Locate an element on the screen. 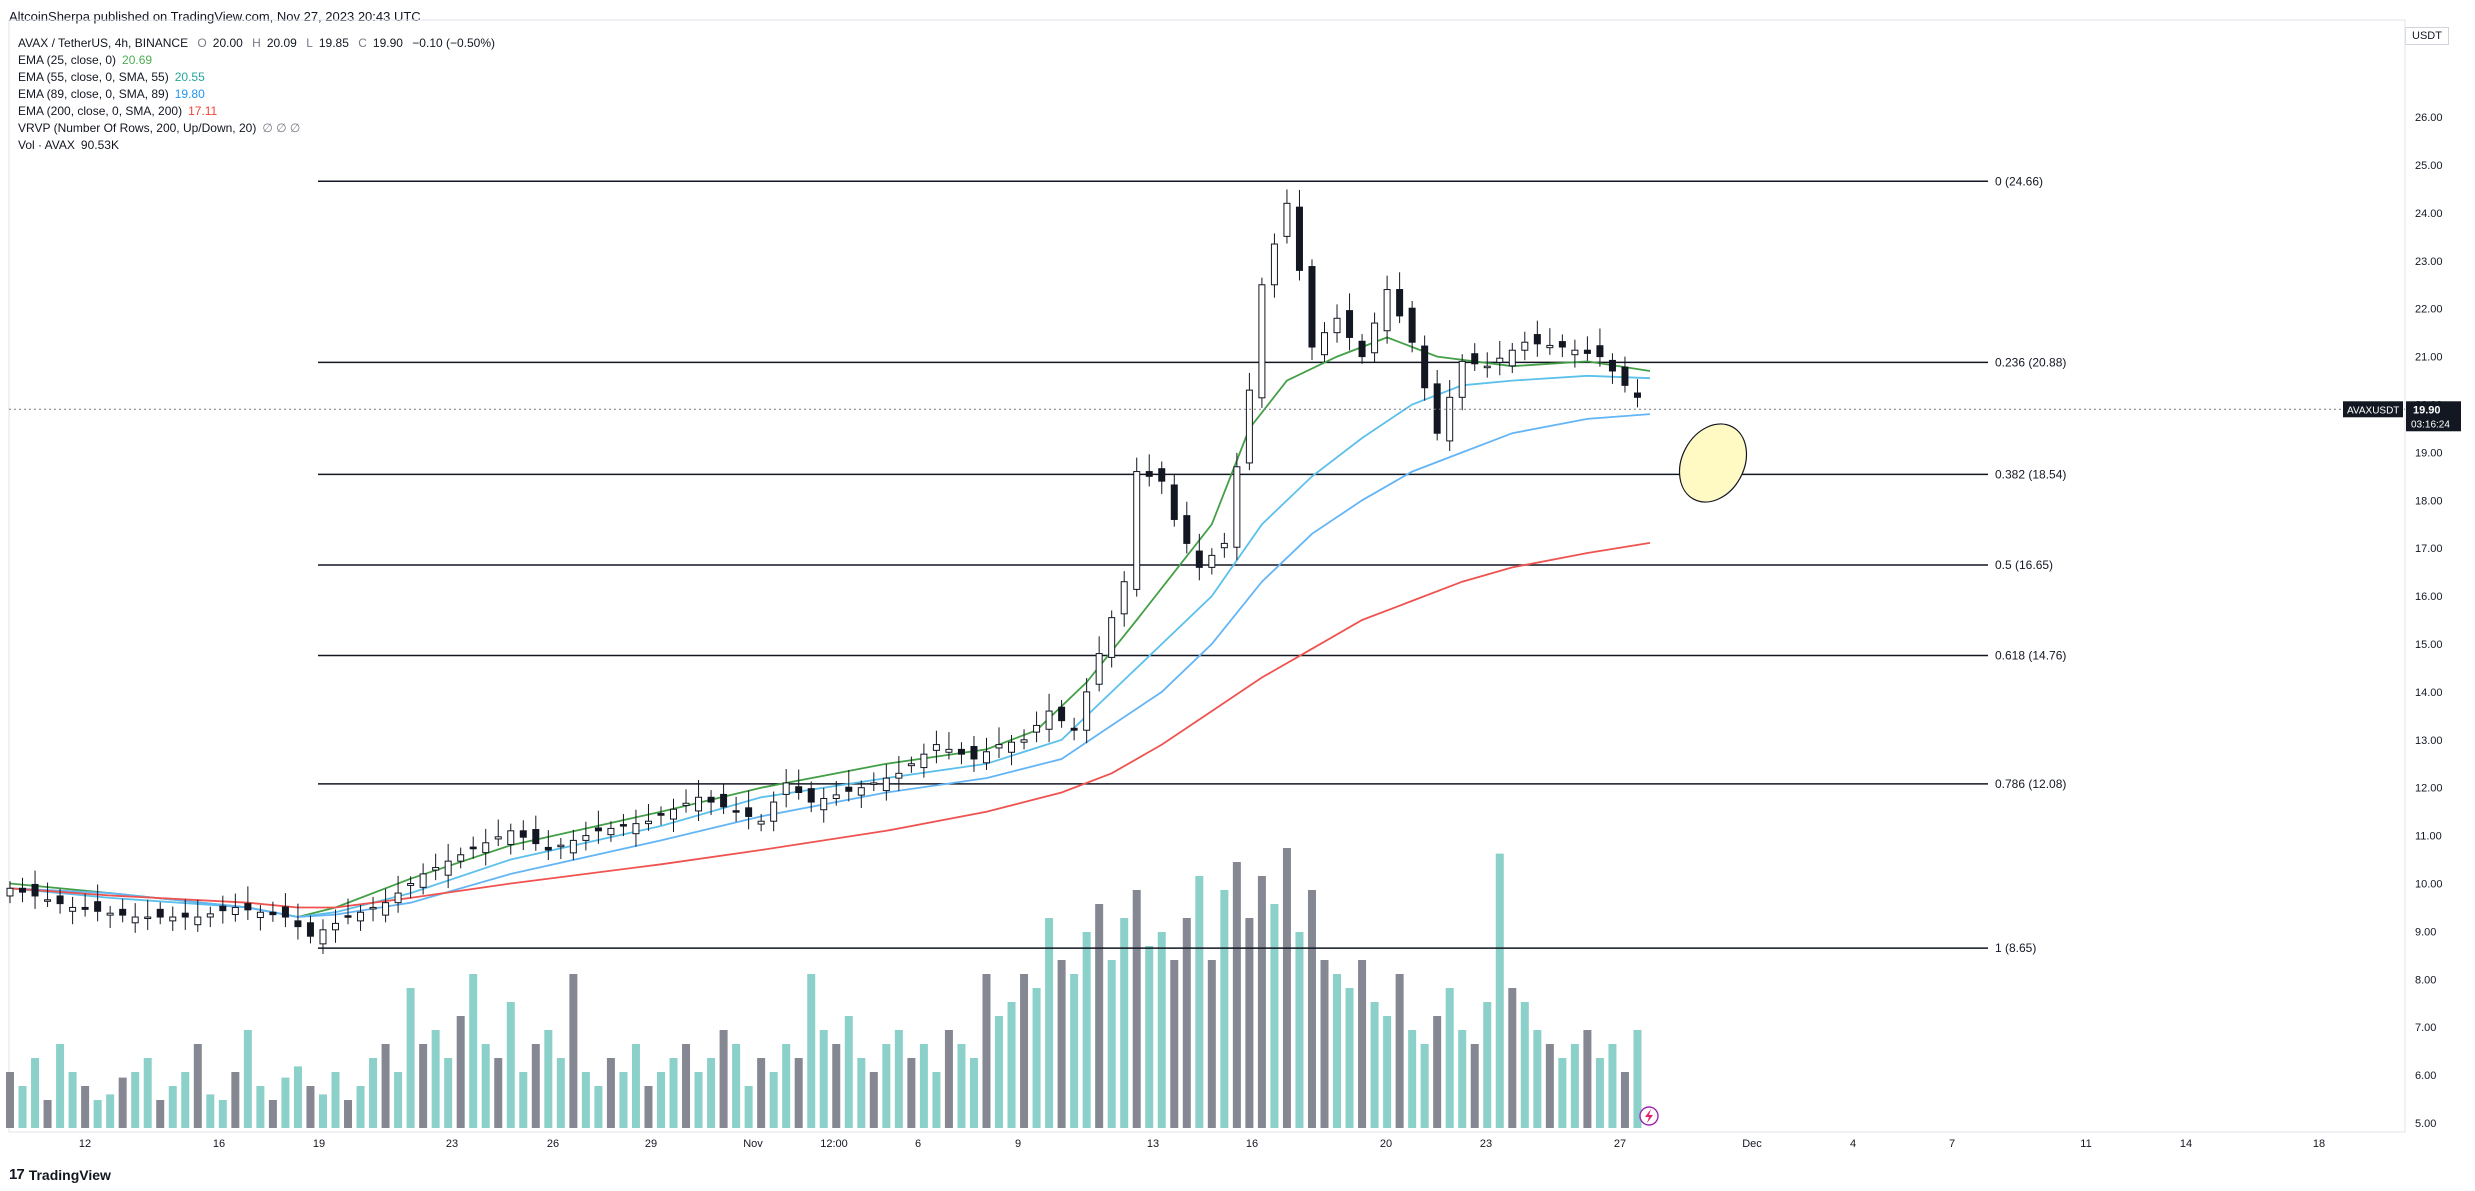 Image resolution: width=2475 pixels, height=1191 pixels. low-value: 19.85 is located at coordinates (333, 43).